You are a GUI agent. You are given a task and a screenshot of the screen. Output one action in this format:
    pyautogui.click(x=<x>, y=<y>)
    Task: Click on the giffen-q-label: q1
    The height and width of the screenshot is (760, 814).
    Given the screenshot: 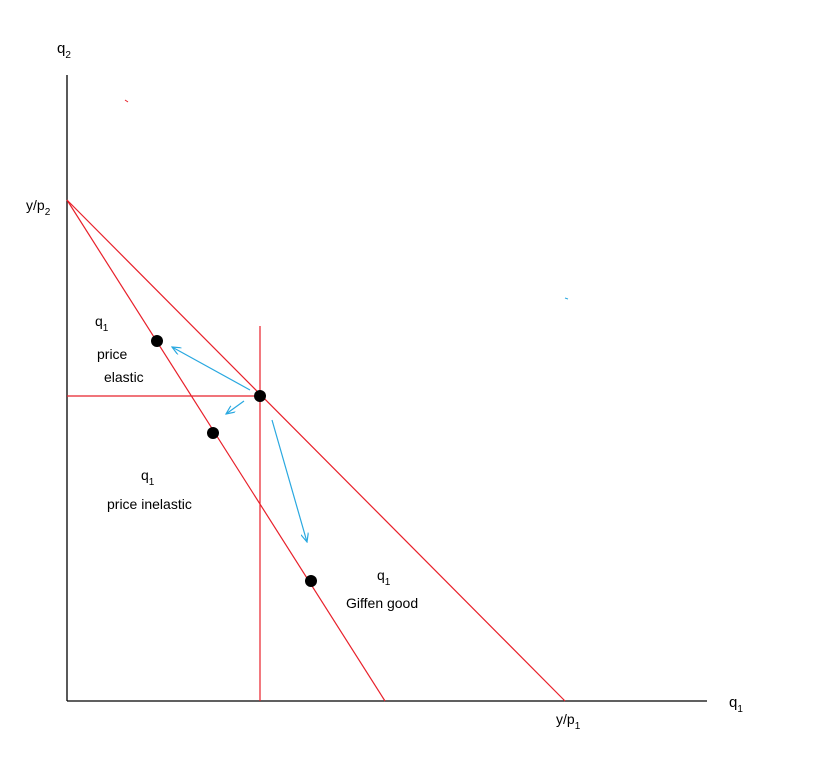 What is the action you would take?
    pyautogui.click(x=384, y=577)
    